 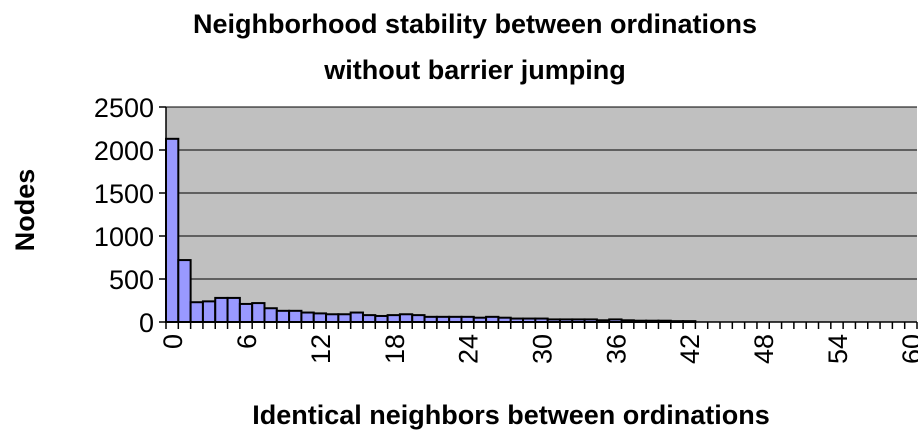 What do you see at coordinates (321, 349) in the screenshot?
I see `x-tick-label: 12` at bounding box center [321, 349].